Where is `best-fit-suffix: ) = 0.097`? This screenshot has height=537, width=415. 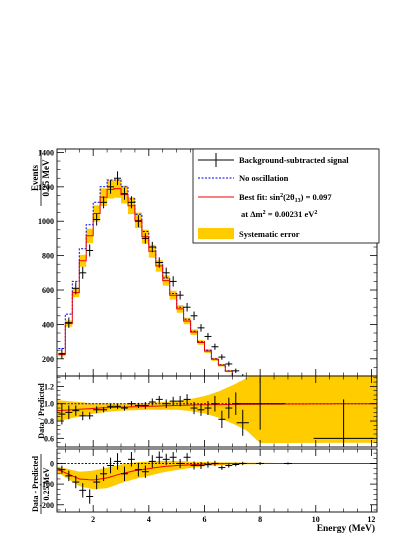 best-fit-suffix: ) = 0.097 is located at coordinates (317, 197).